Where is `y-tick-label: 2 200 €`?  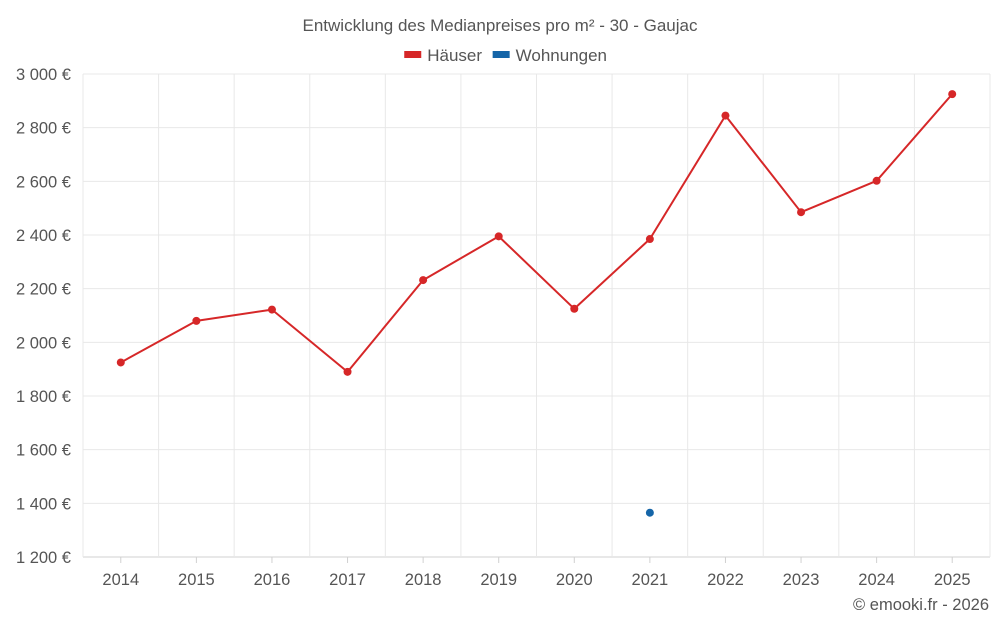
y-tick-label: 2 200 € is located at coordinates (43, 290).